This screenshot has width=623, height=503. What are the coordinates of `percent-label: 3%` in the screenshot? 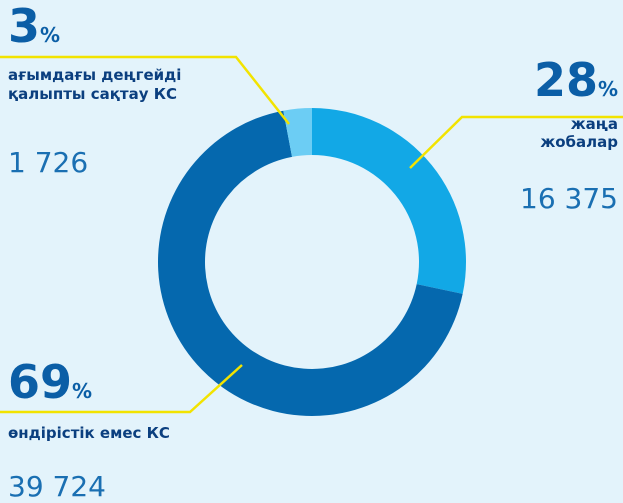 It's located at (34, 26).